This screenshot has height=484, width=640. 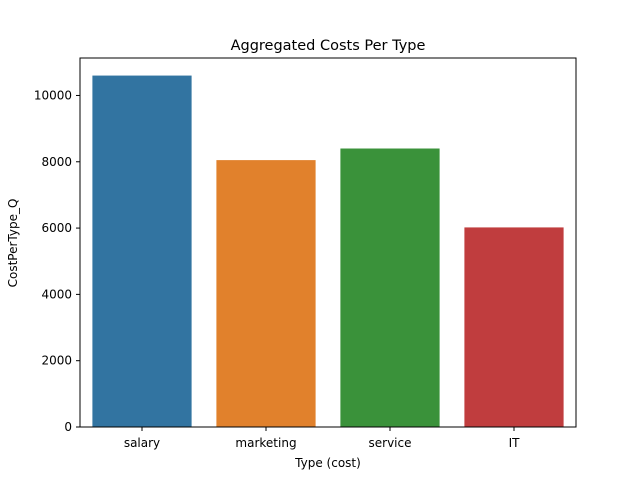 I want to click on x-tick-label: marketing, so click(x=265, y=443).